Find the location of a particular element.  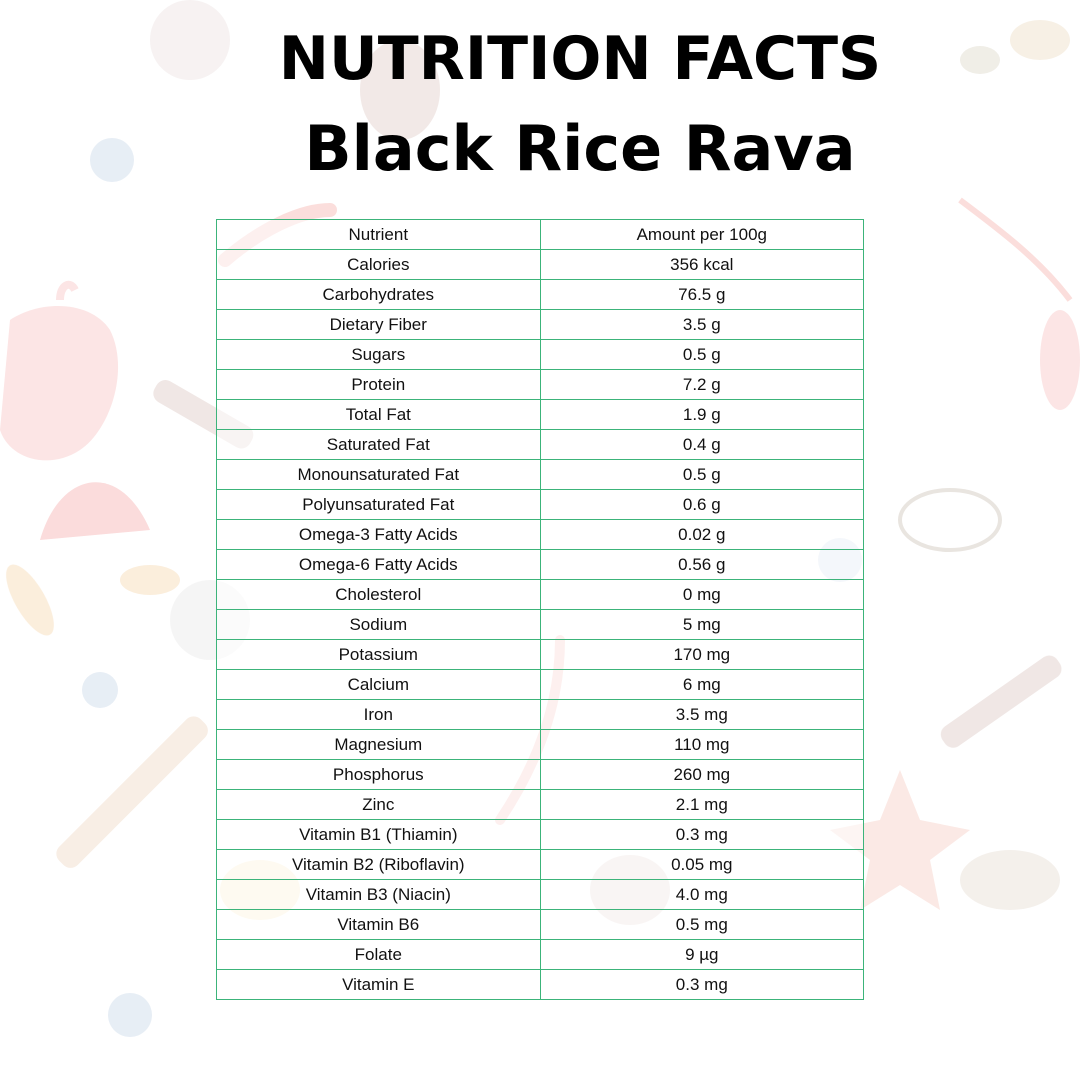

nutrient-name: Omega-6 Fatty Acids is located at coordinates (378, 564).